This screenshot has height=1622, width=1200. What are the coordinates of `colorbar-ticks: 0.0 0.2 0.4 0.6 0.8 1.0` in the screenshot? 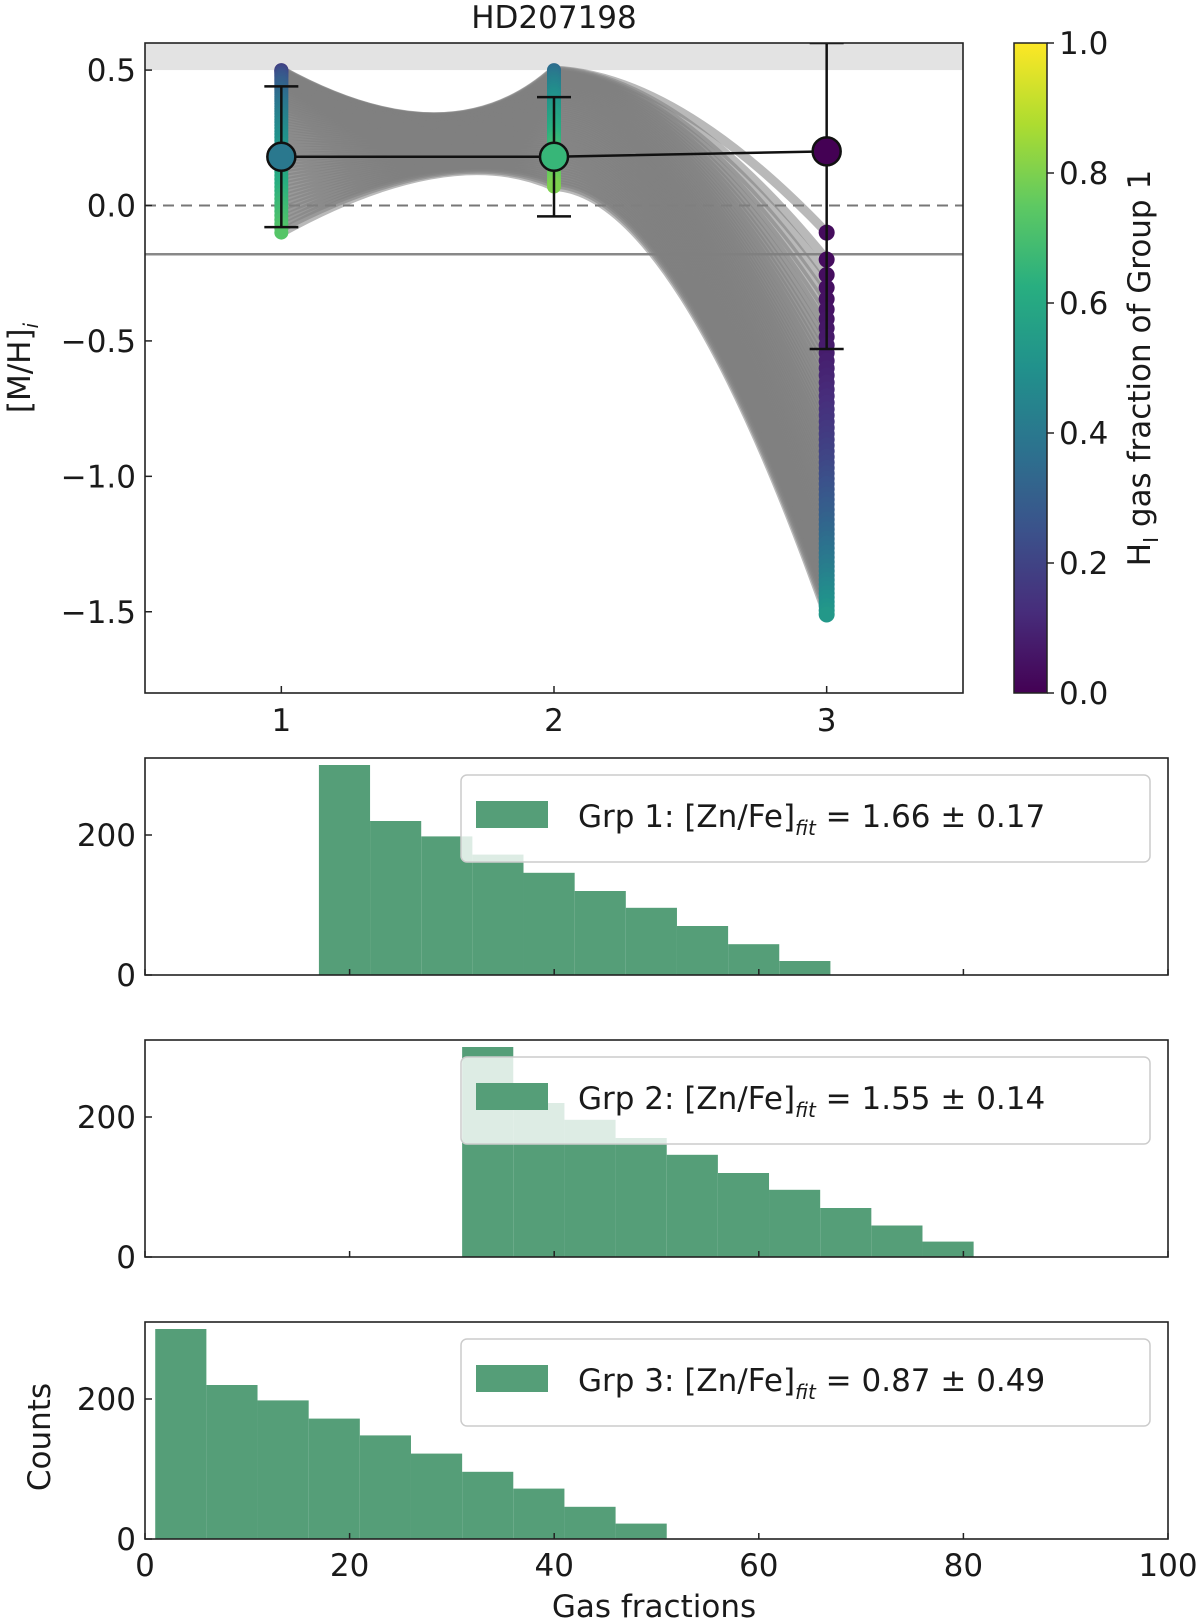 It's located at (1077, 369).